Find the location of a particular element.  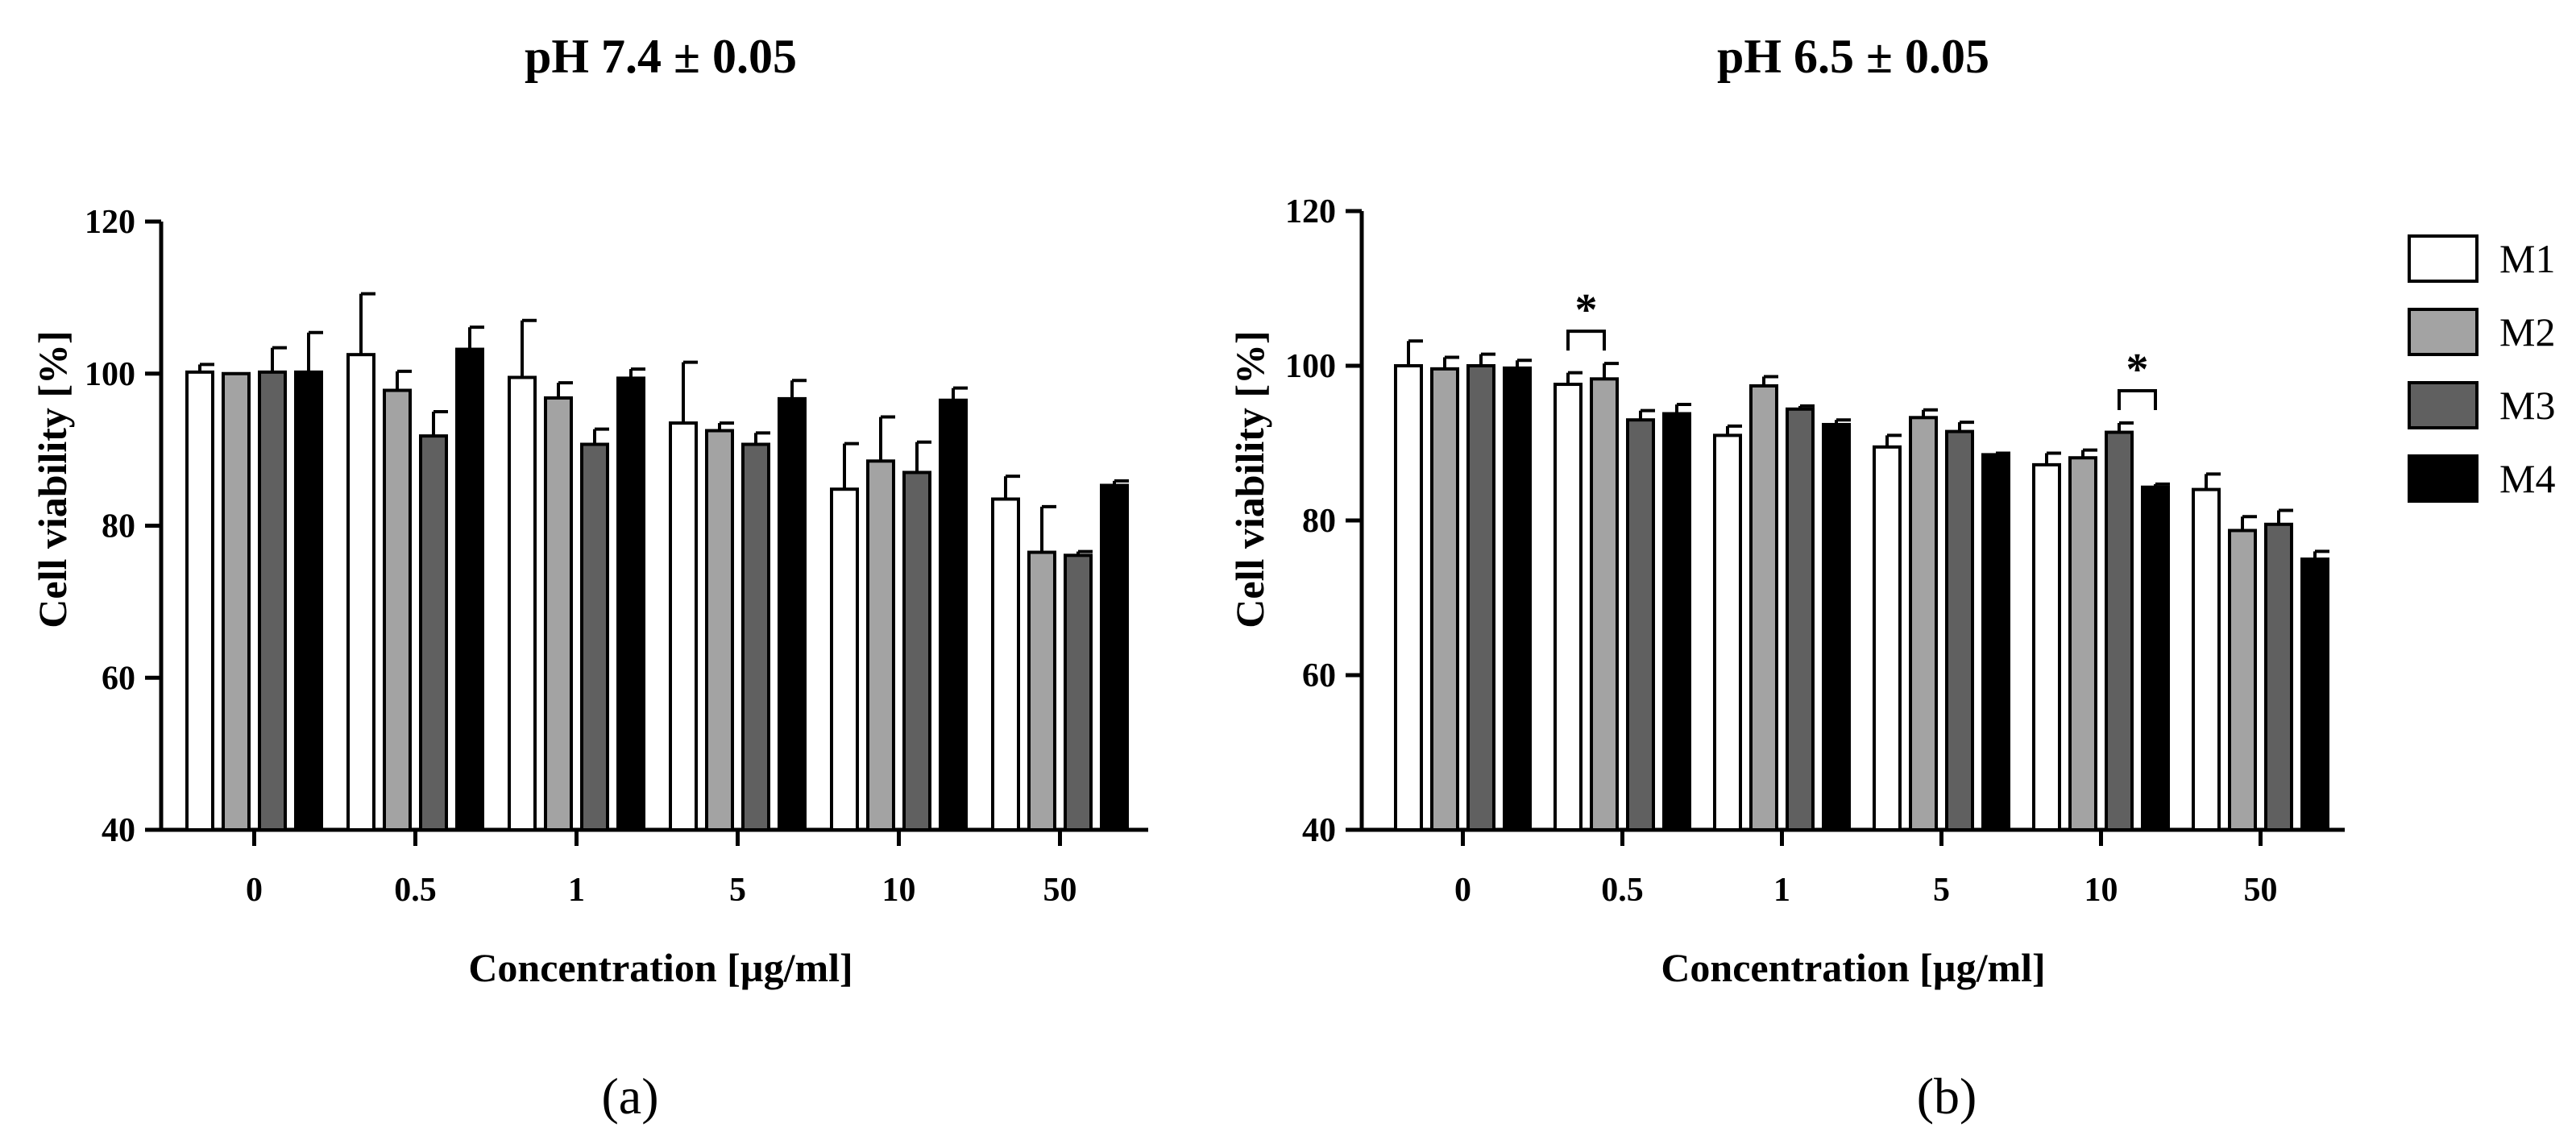

panel-a-x-tick-label-4: 10 is located at coordinates (899, 890).